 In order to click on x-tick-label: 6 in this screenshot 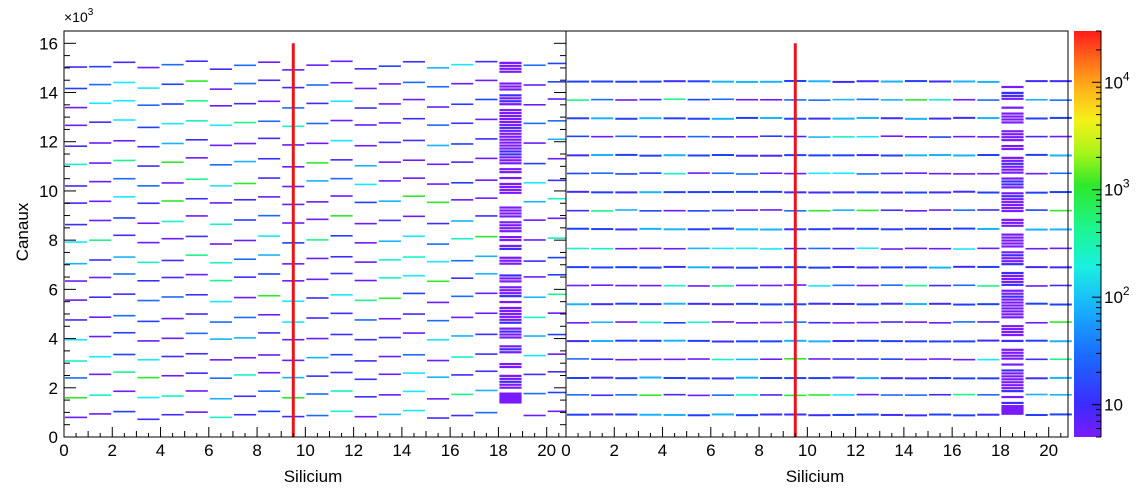, I will do `click(208, 450)`.